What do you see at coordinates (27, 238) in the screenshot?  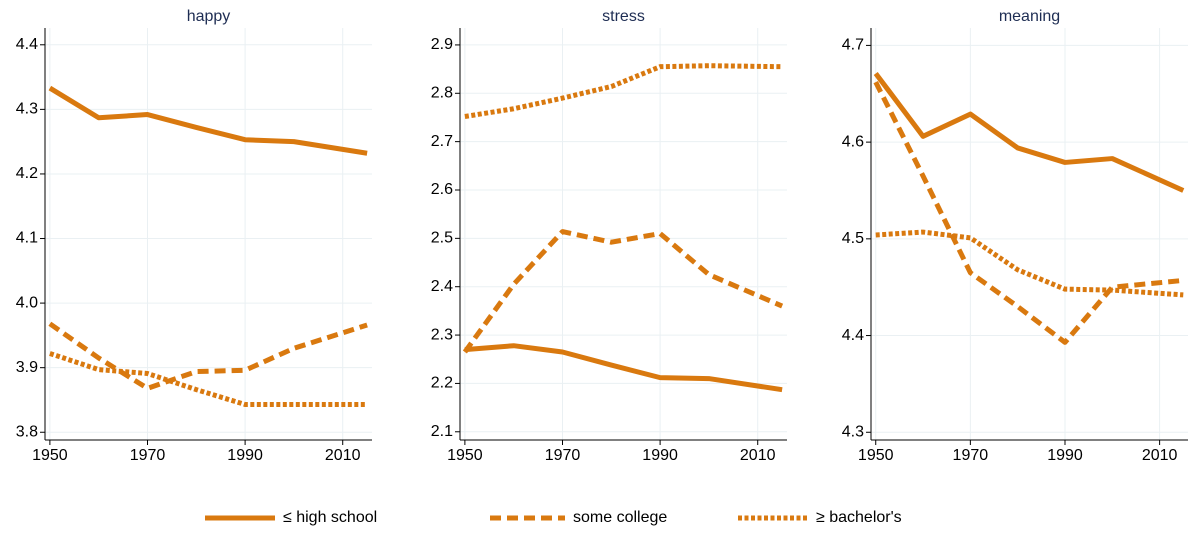 I see `y-tick-label: 4.1` at bounding box center [27, 238].